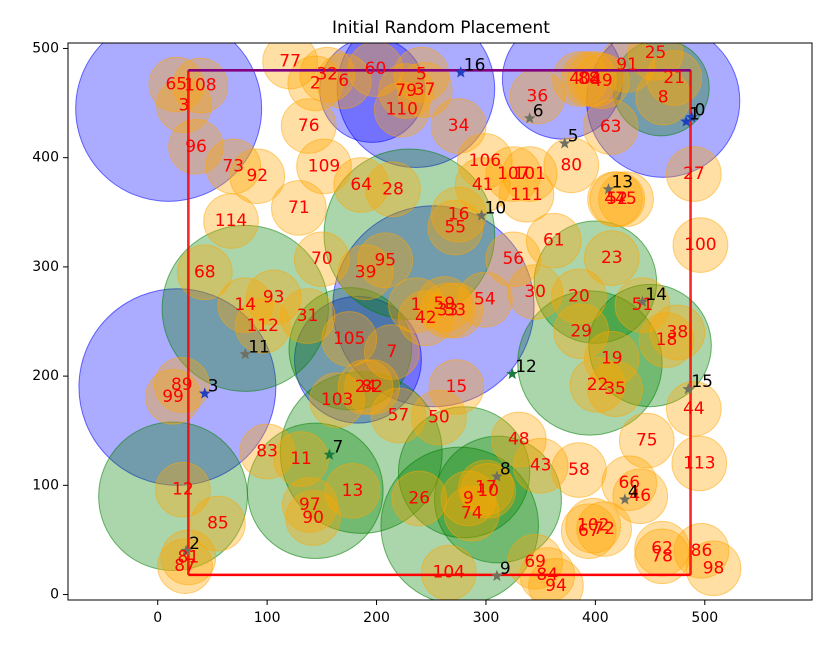 This screenshot has height=650, width=828. Describe the element at coordinates (475, 65) in the screenshot. I see `anchor-label-16: 16` at that location.